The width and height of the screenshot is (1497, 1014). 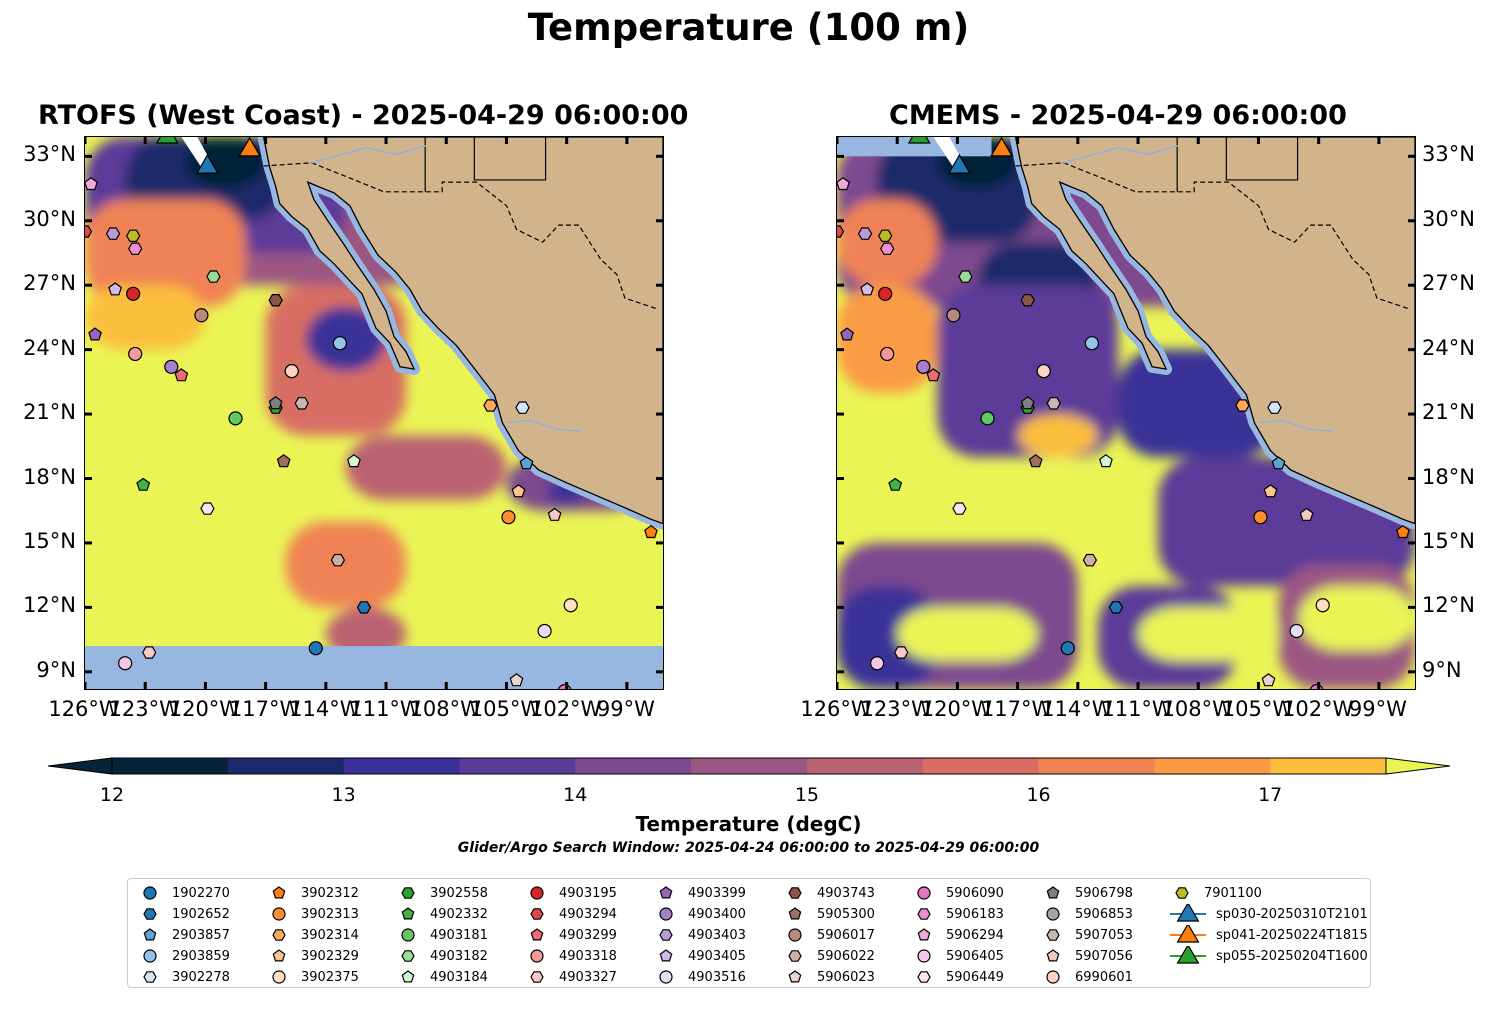 What do you see at coordinates (1448, 218) in the screenshot?
I see `lat-tick-right: 30°N` at bounding box center [1448, 218].